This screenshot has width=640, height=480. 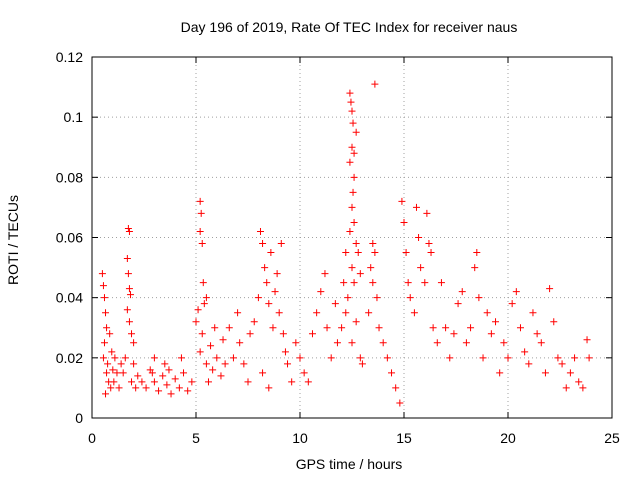 I want to click on y-tick-label: 0.12, so click(x=69, y=57).